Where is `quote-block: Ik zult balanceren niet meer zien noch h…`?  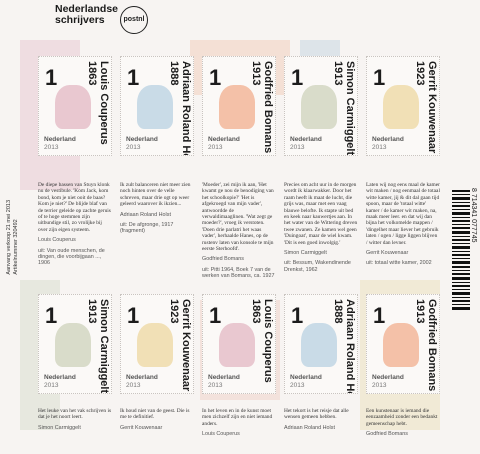
quote-block: Ik zult balanceren niet meer zien noch h… is located at coordinates (157, 208).